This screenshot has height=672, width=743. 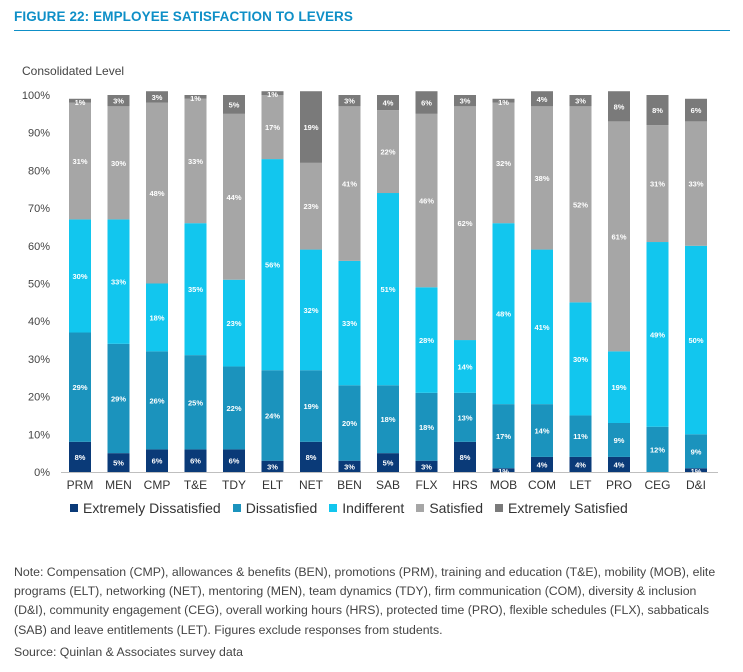 What do you see at coordinates (503, 436) in the screenshot?
I see `data-label: 17%` at bounding box center [503, 436].